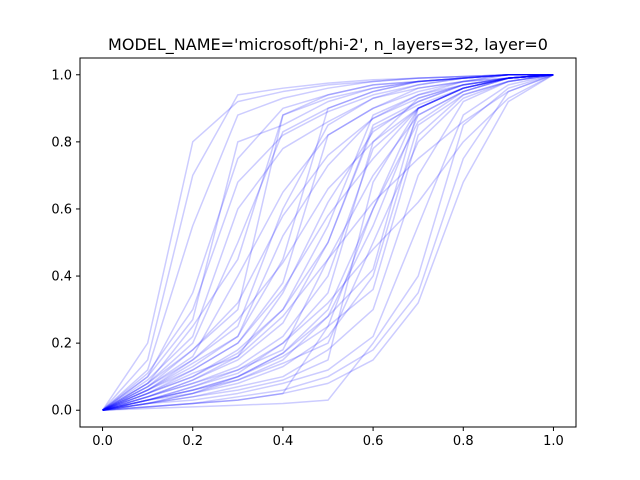 The image size is (640, 480). What do you see at coordinates (61, 344) in the screenshot?
I see `y-tick-label: 0.2` at bounding box center [61, 344].